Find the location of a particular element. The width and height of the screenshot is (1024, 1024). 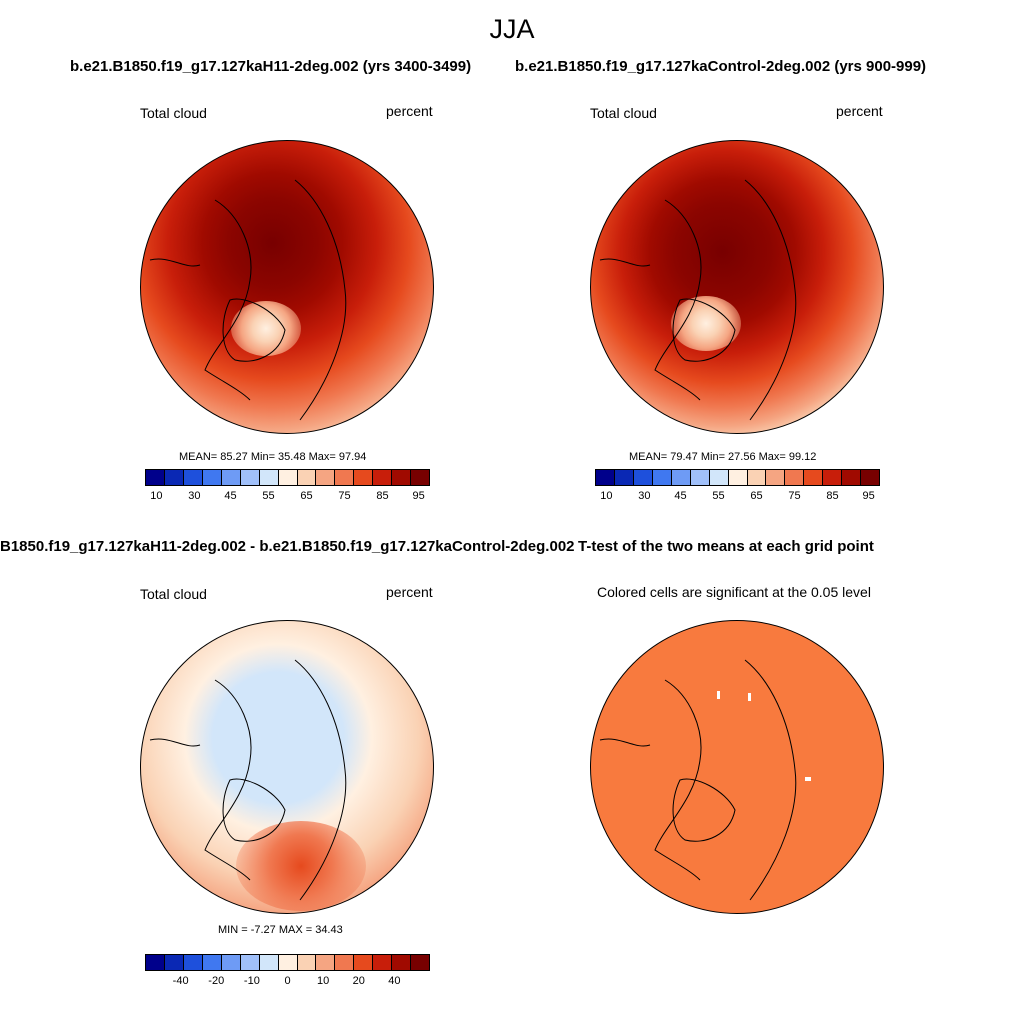

colorbar-tick-label: -20 is located at coordinates (216, 981).